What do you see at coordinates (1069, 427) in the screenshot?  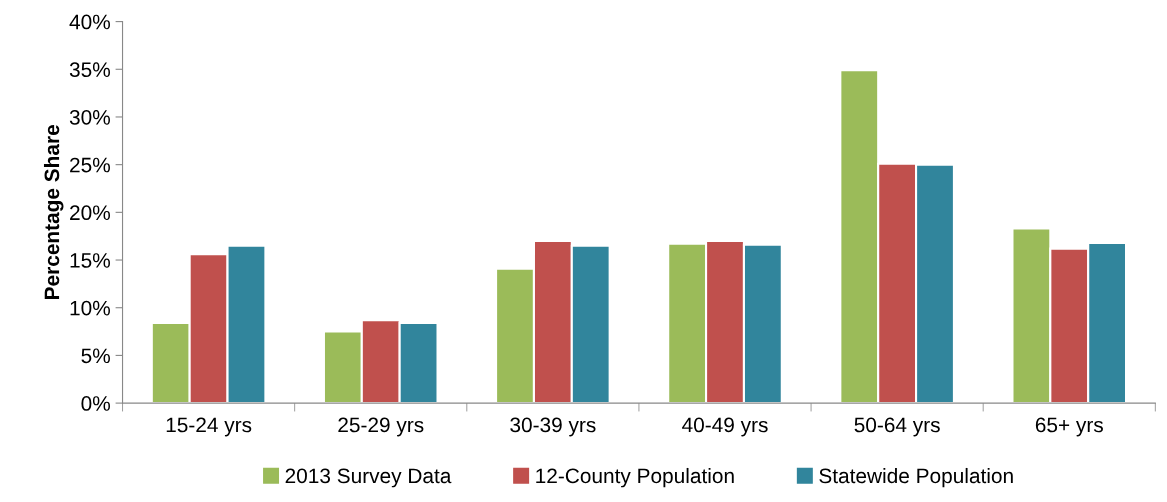 I see `x-tick-label: 65+ yrs` at bounding box center [1069, 427].